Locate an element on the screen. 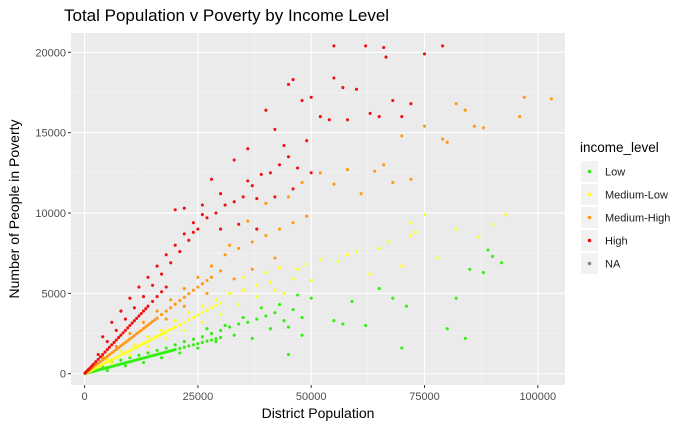 Image resolution: width=694 pixels, height=428 pixels. y-tick-label: 0 is located at coordinates (63, 375).